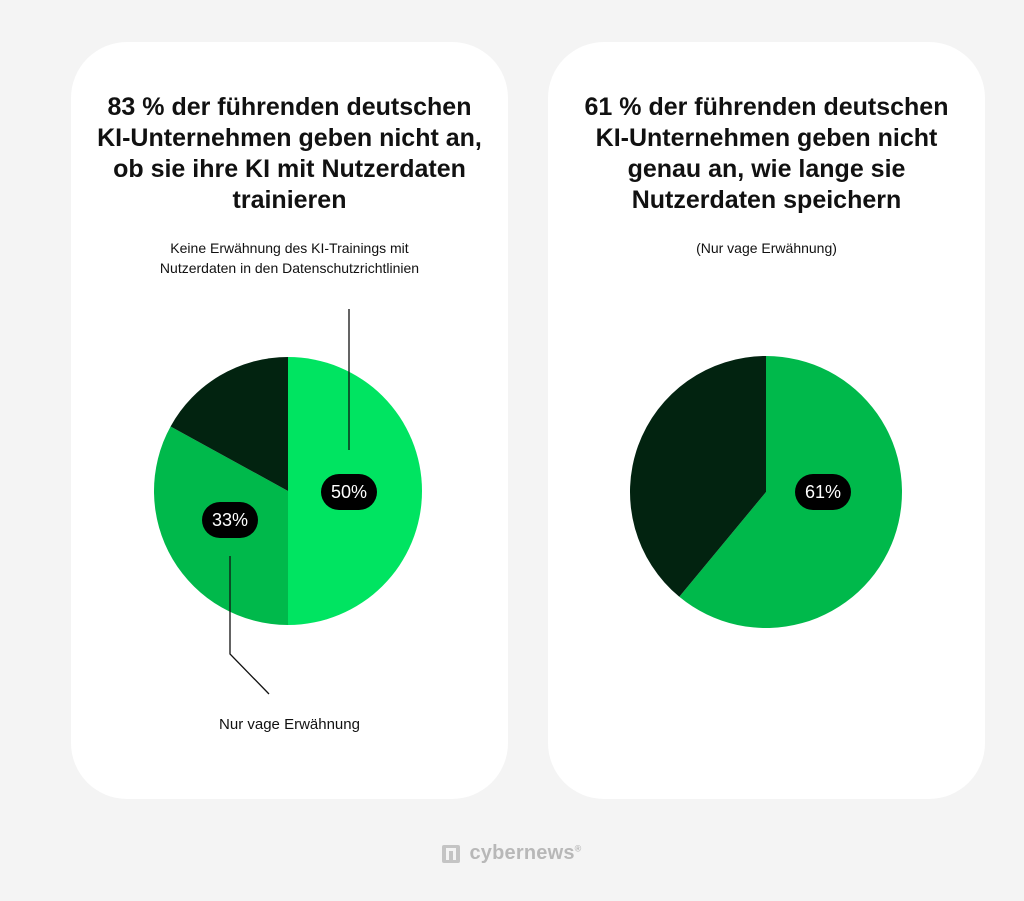 The width and height of the screenshot is (1024, 901). I want to click on svg-text: 50%, so click(349, 492).